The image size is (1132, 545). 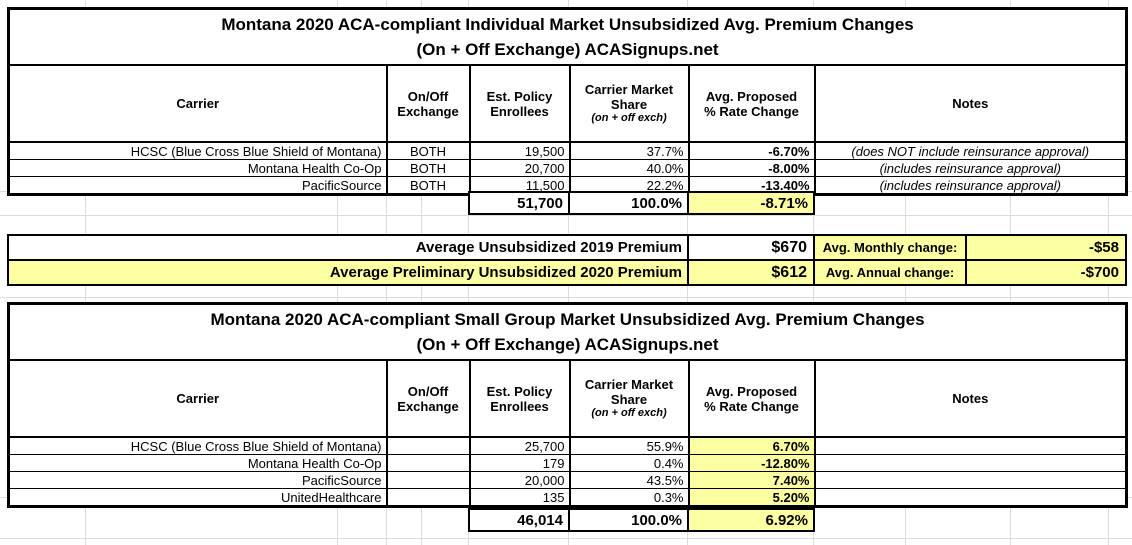 I want to click on summary-label-cell: Average Unsubsidized 2019 Premium, so click(x=348, y=247).